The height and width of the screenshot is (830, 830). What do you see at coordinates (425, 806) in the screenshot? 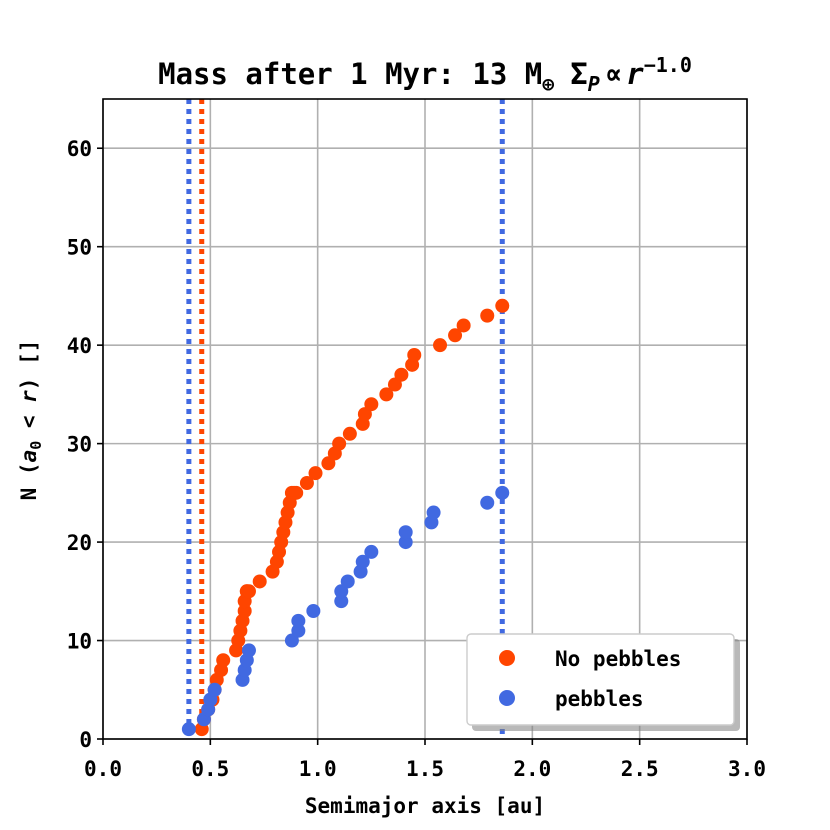
I see `x-axis-label: Semimajor axis [au]` at bounding box center [425, 806].